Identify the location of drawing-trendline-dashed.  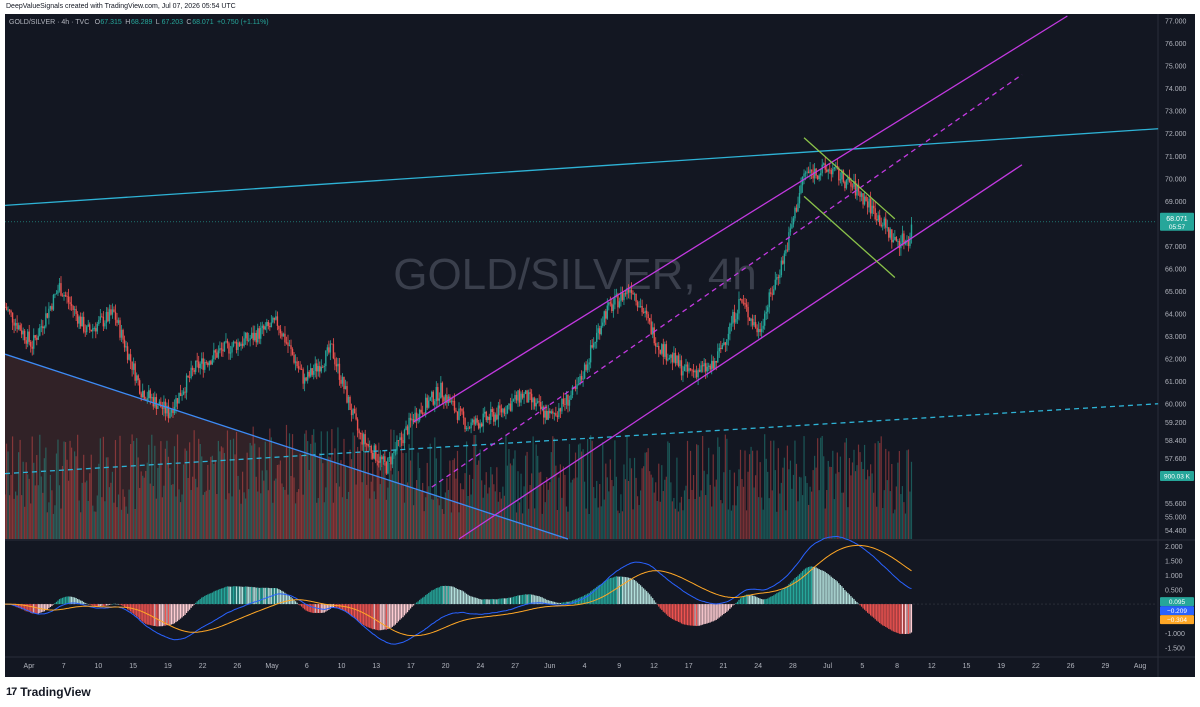
(582, 439).